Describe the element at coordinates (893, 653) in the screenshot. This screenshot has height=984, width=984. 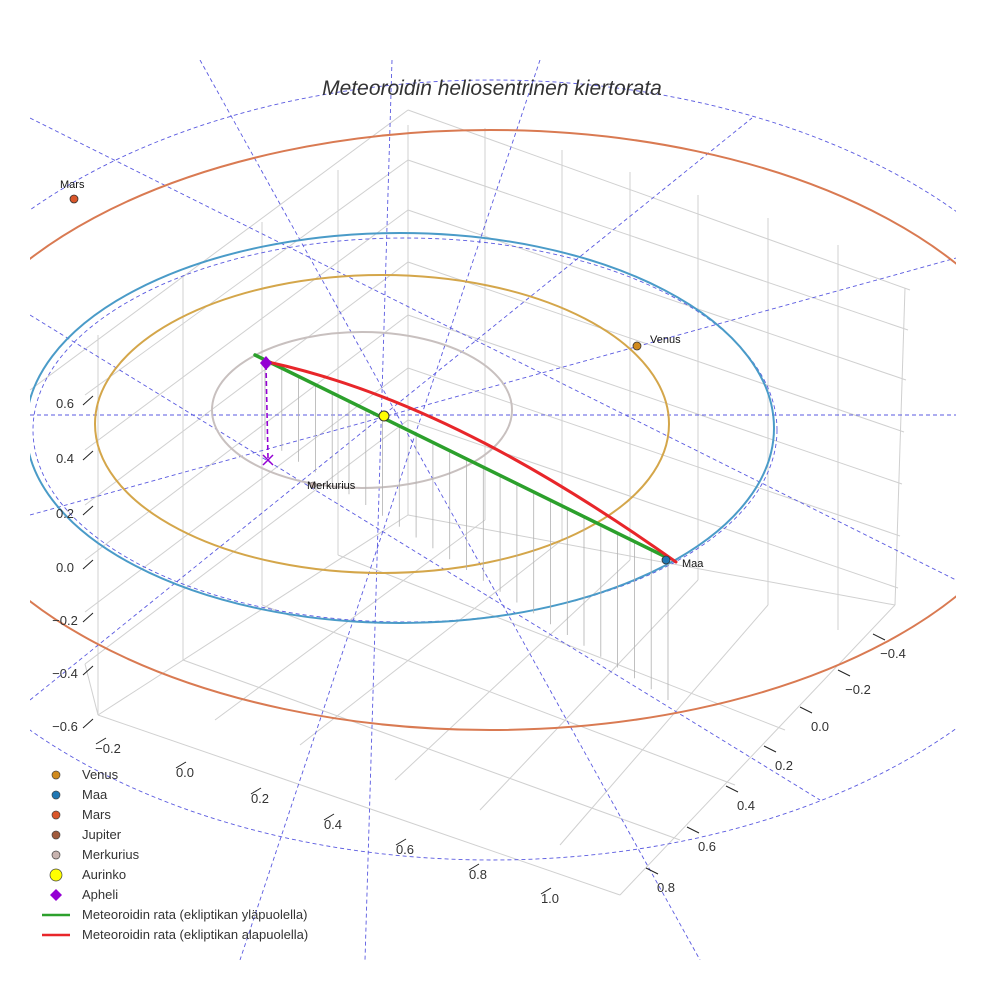
I see `y-tick-label: −0.4` at that location.